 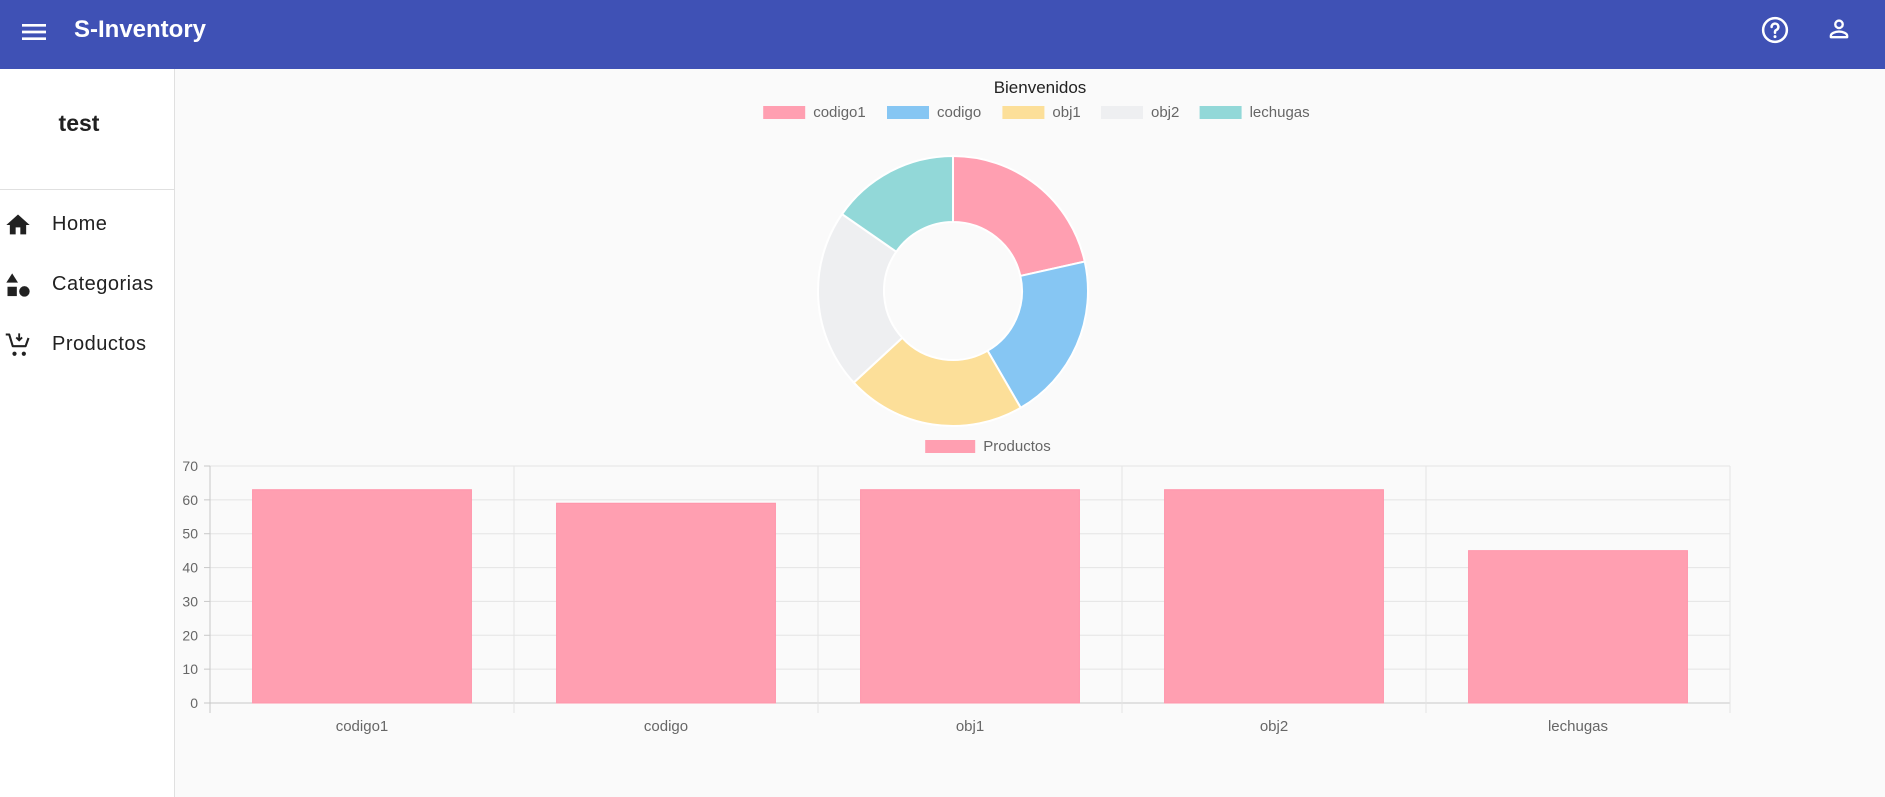 What do you see at coordinates (1019, 216) in the screenshot?
I see `doughnut-slice-codigo1` at bounding box center [1019, 216].